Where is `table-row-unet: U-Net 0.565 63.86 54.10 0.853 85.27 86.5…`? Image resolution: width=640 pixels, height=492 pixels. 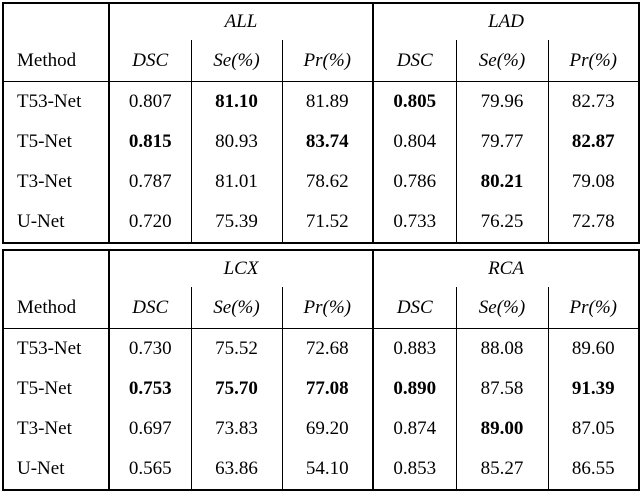
table-row-unet: U-Net 0.565 63.86 54.10 0.853 85.27 86.5… is located at coordinates (321, 469).